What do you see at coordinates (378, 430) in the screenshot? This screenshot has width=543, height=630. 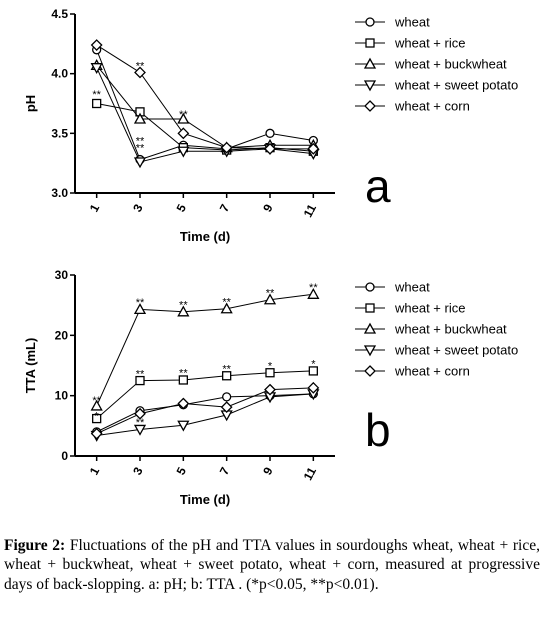 I see `panel-label-b: b` at bounding box center [378, 430].